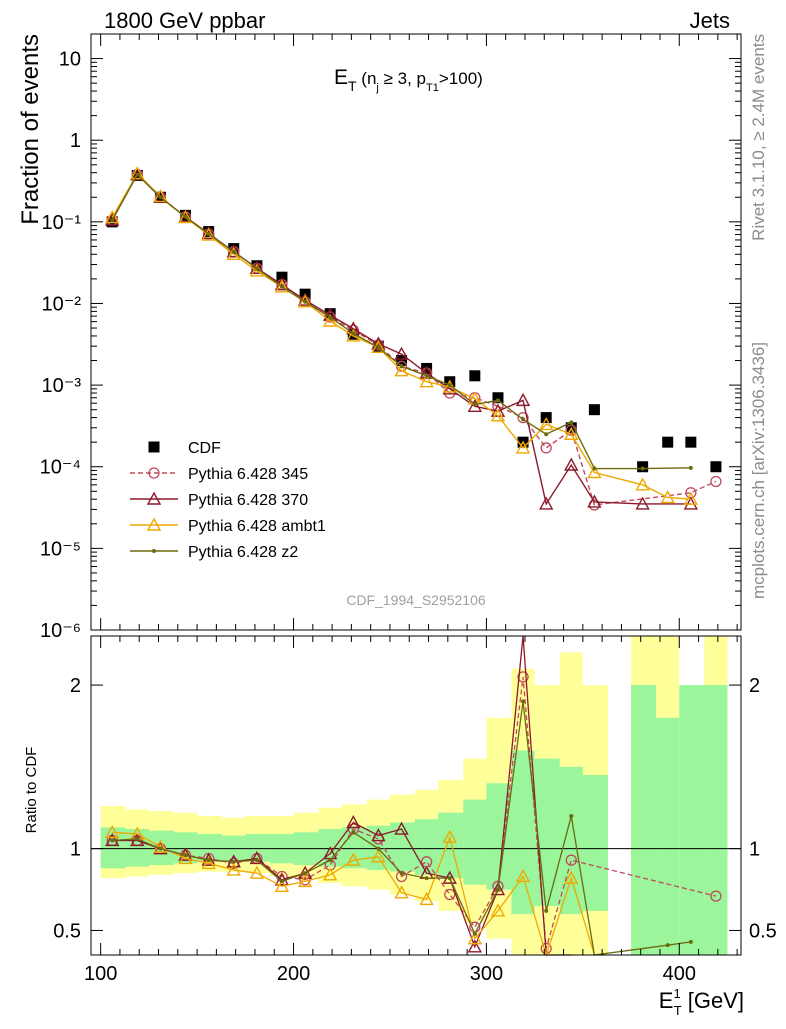  I want to click on y-tick-label: 10⁻³, so click(62, 386).